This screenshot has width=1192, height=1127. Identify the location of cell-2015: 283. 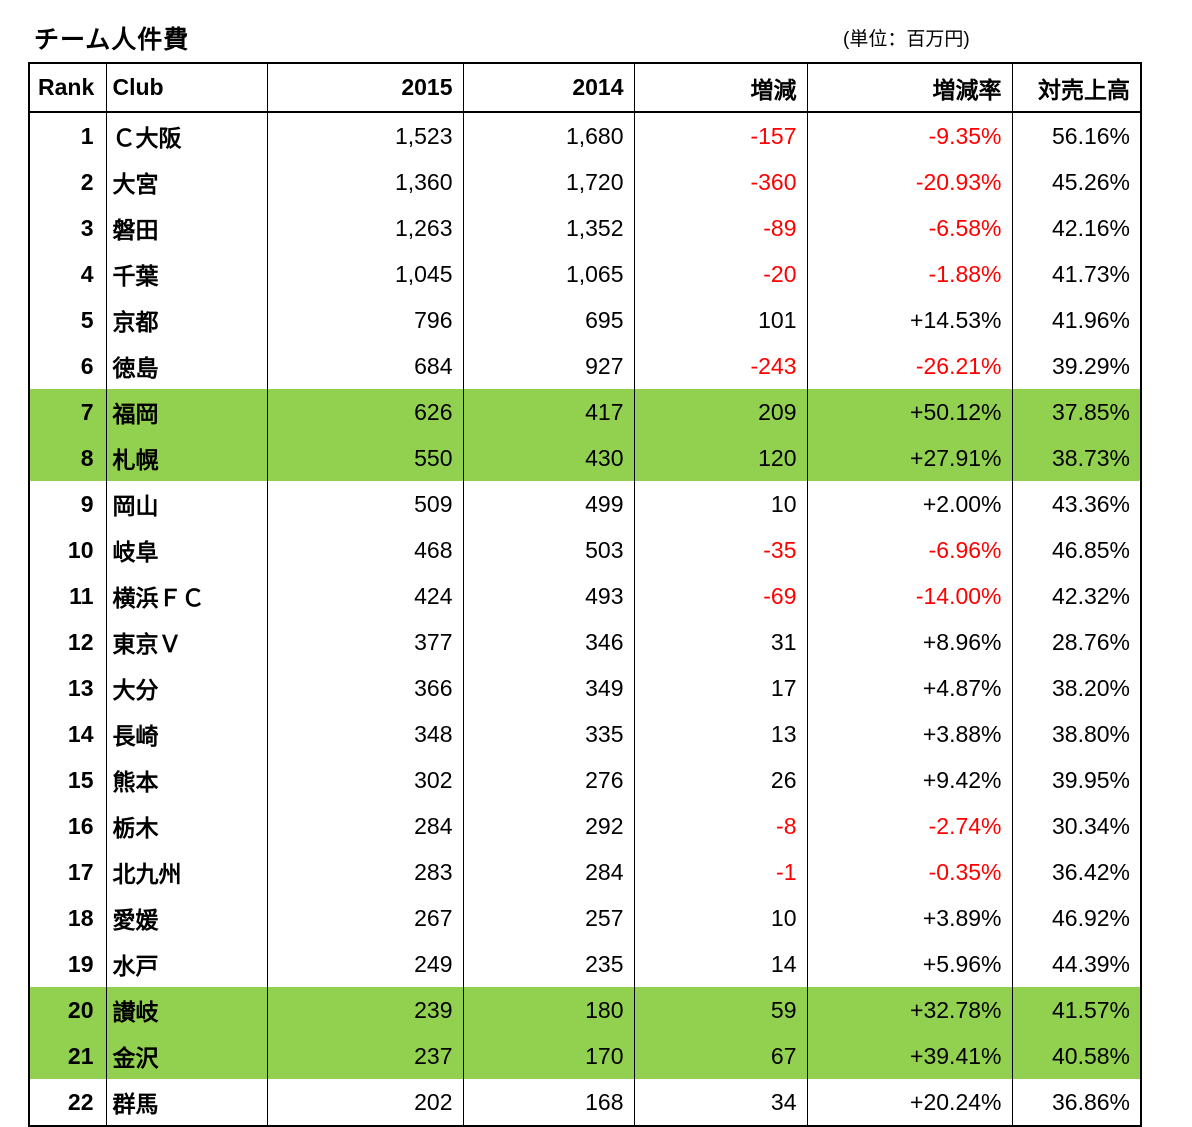
(365, 872).